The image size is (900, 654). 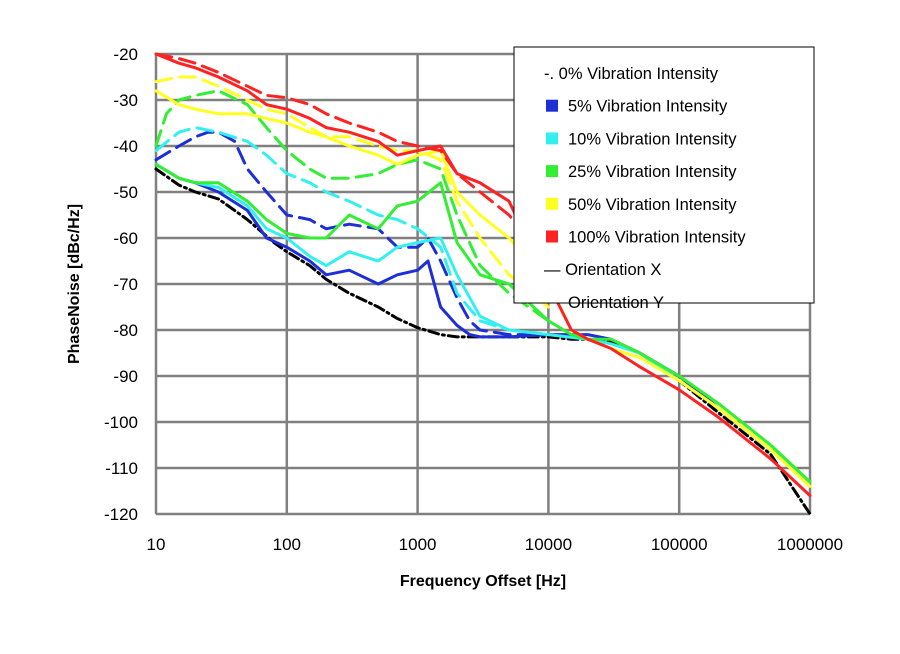 I want to click on legend-entry: 5% Vibration Intensity, so click(x=637, y=107).